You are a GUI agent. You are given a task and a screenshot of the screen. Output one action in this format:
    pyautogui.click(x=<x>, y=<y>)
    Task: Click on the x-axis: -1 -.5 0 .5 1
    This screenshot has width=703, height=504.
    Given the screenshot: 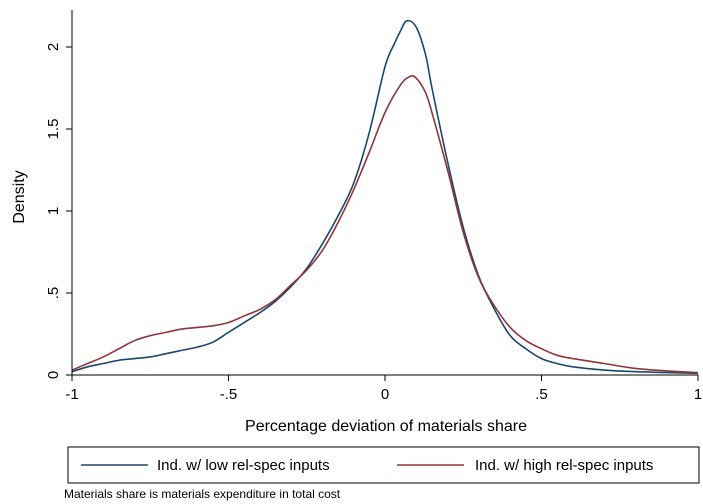 What is the action you would take?
    pyautogui.click(x=383, y=388)
    